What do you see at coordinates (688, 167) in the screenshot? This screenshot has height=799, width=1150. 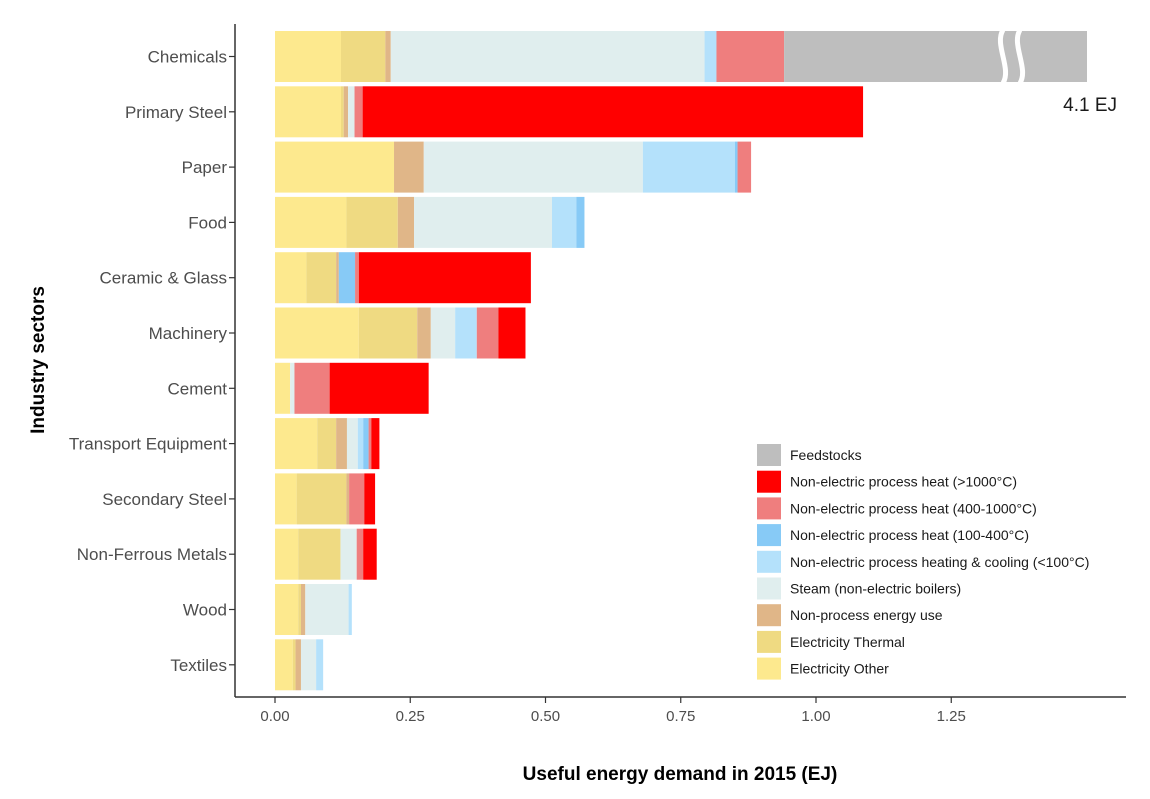 I see `bar-paper-non-electric-process-heating-cooling-100-c` at bounding box center [688, 167].